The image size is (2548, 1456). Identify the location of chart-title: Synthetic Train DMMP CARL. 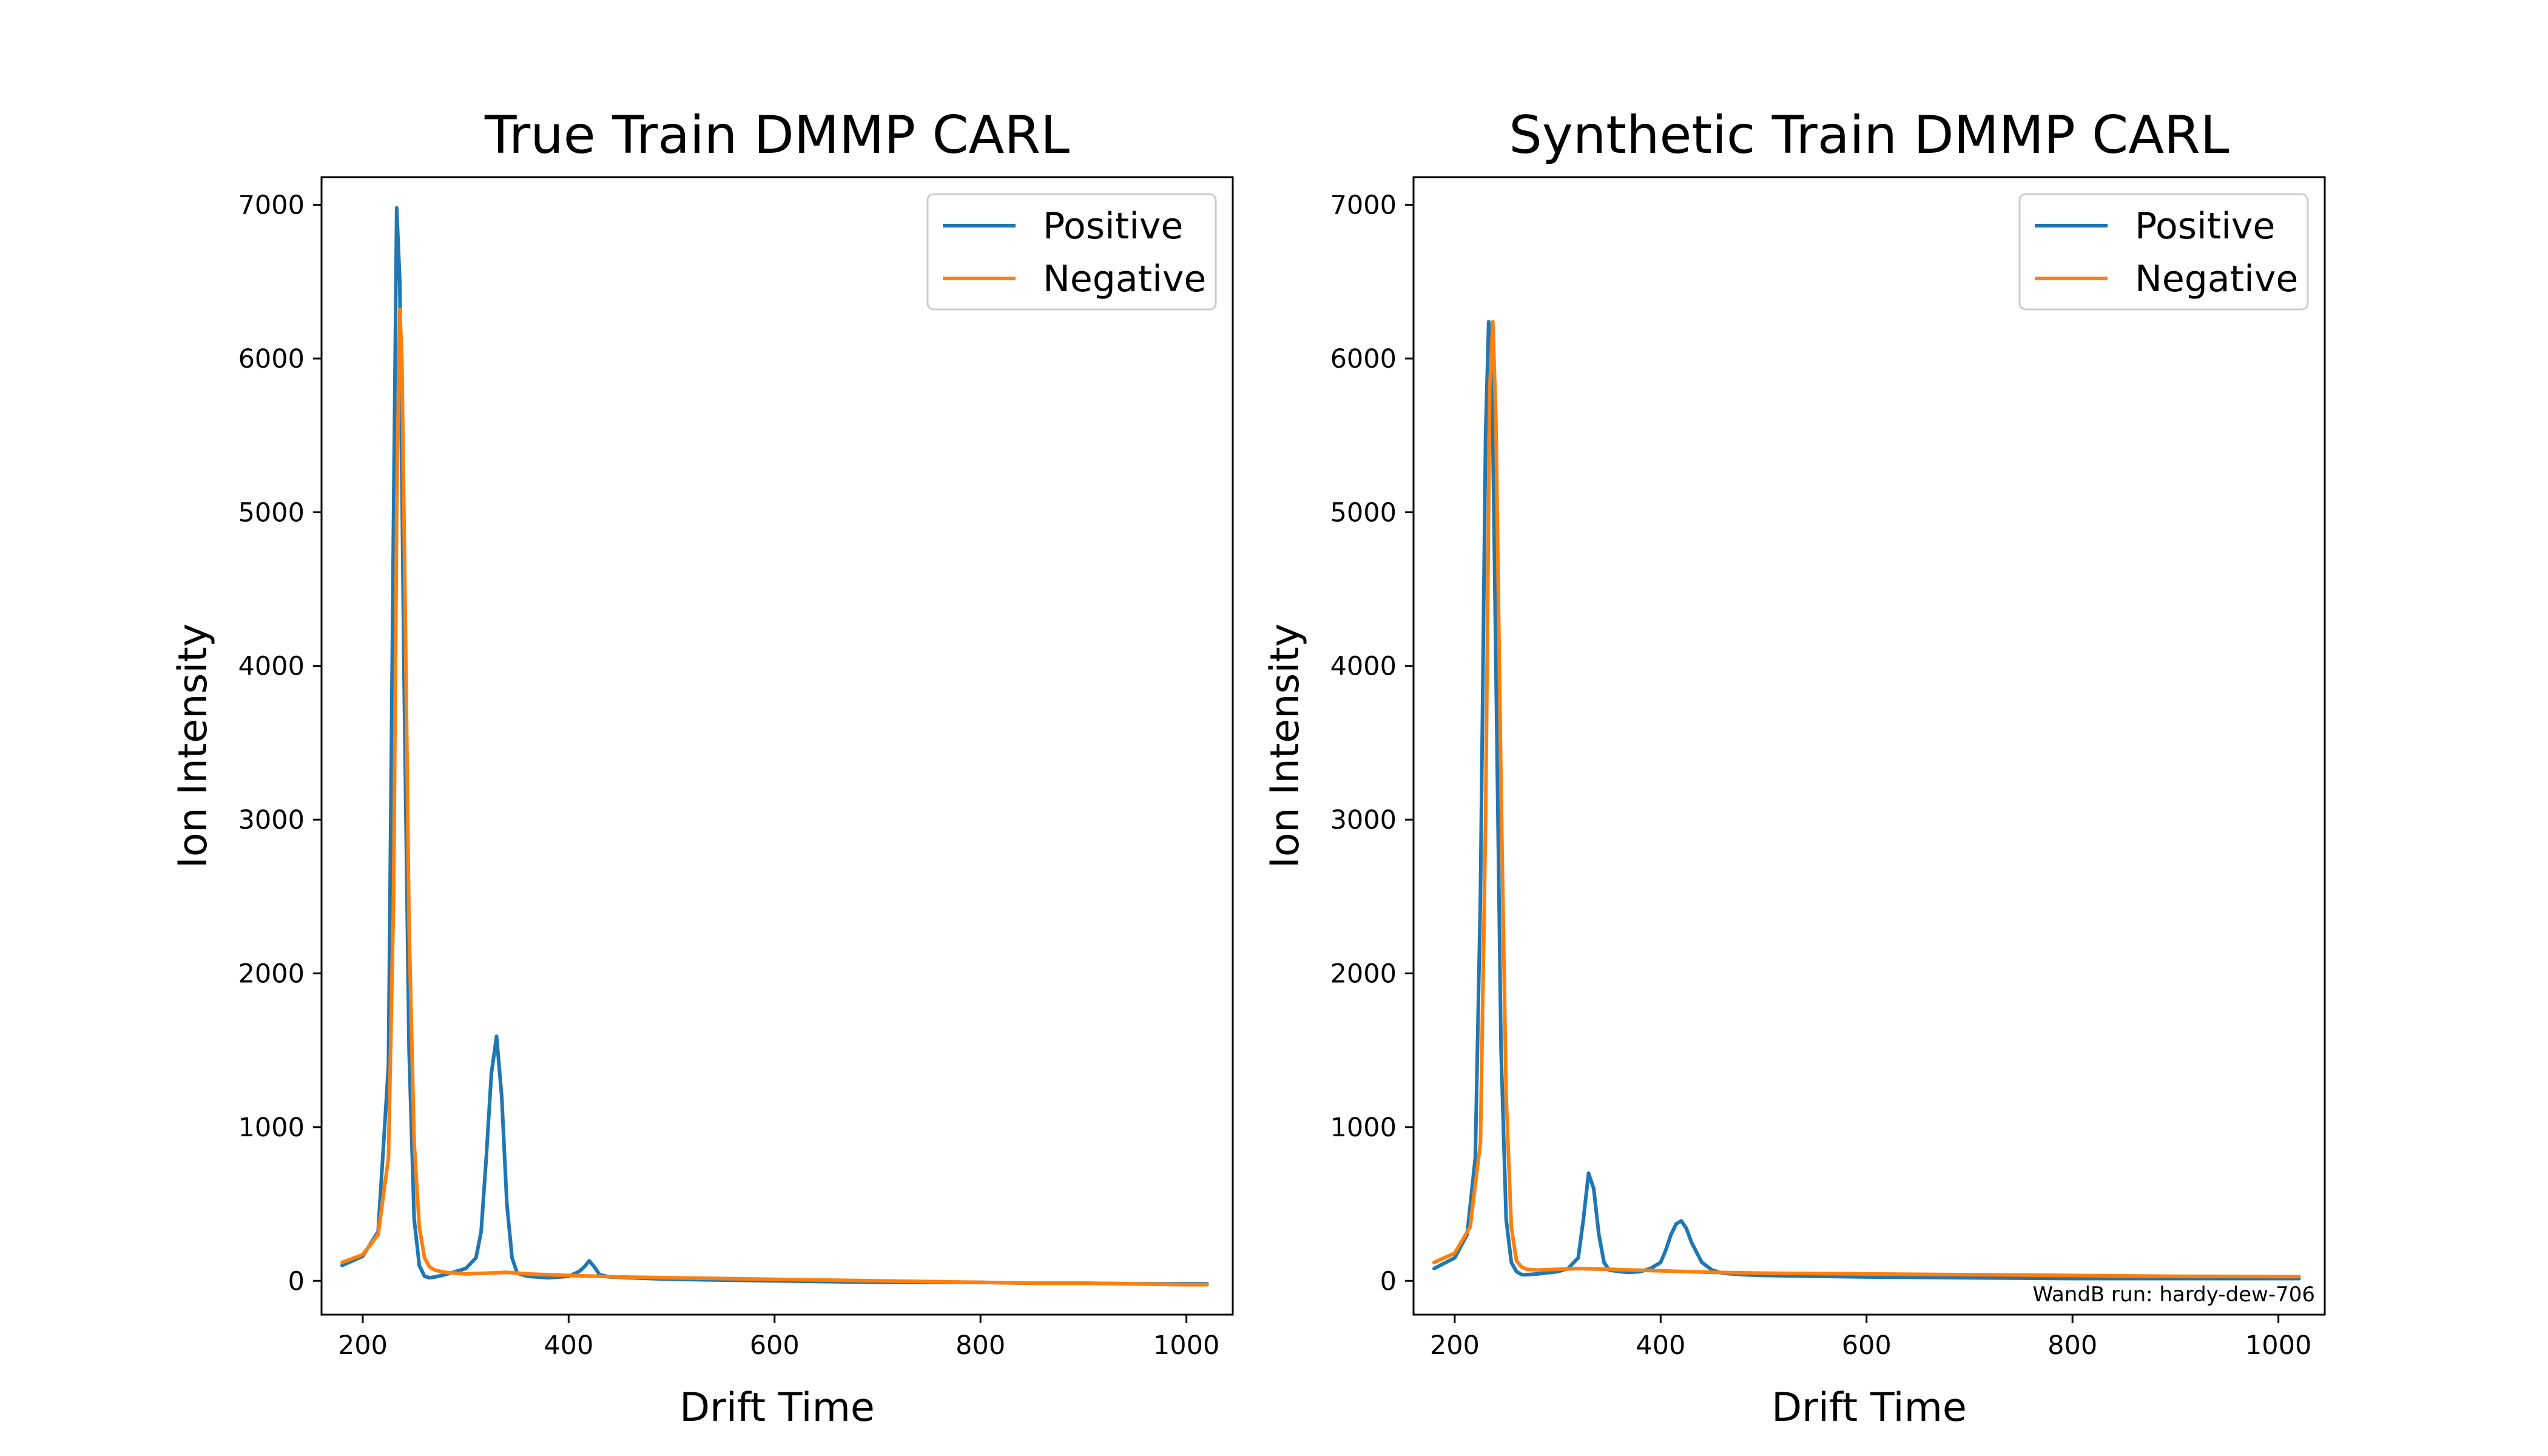
(1869, 135).